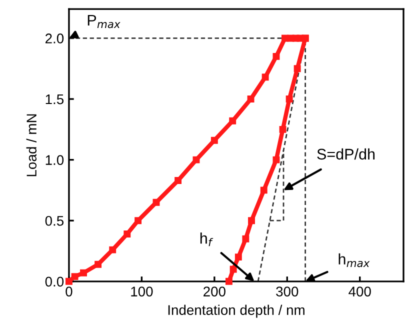 This screenshot has width=413, height=335. I want to click on annotation: h$_{f}$, so click(207, 239).